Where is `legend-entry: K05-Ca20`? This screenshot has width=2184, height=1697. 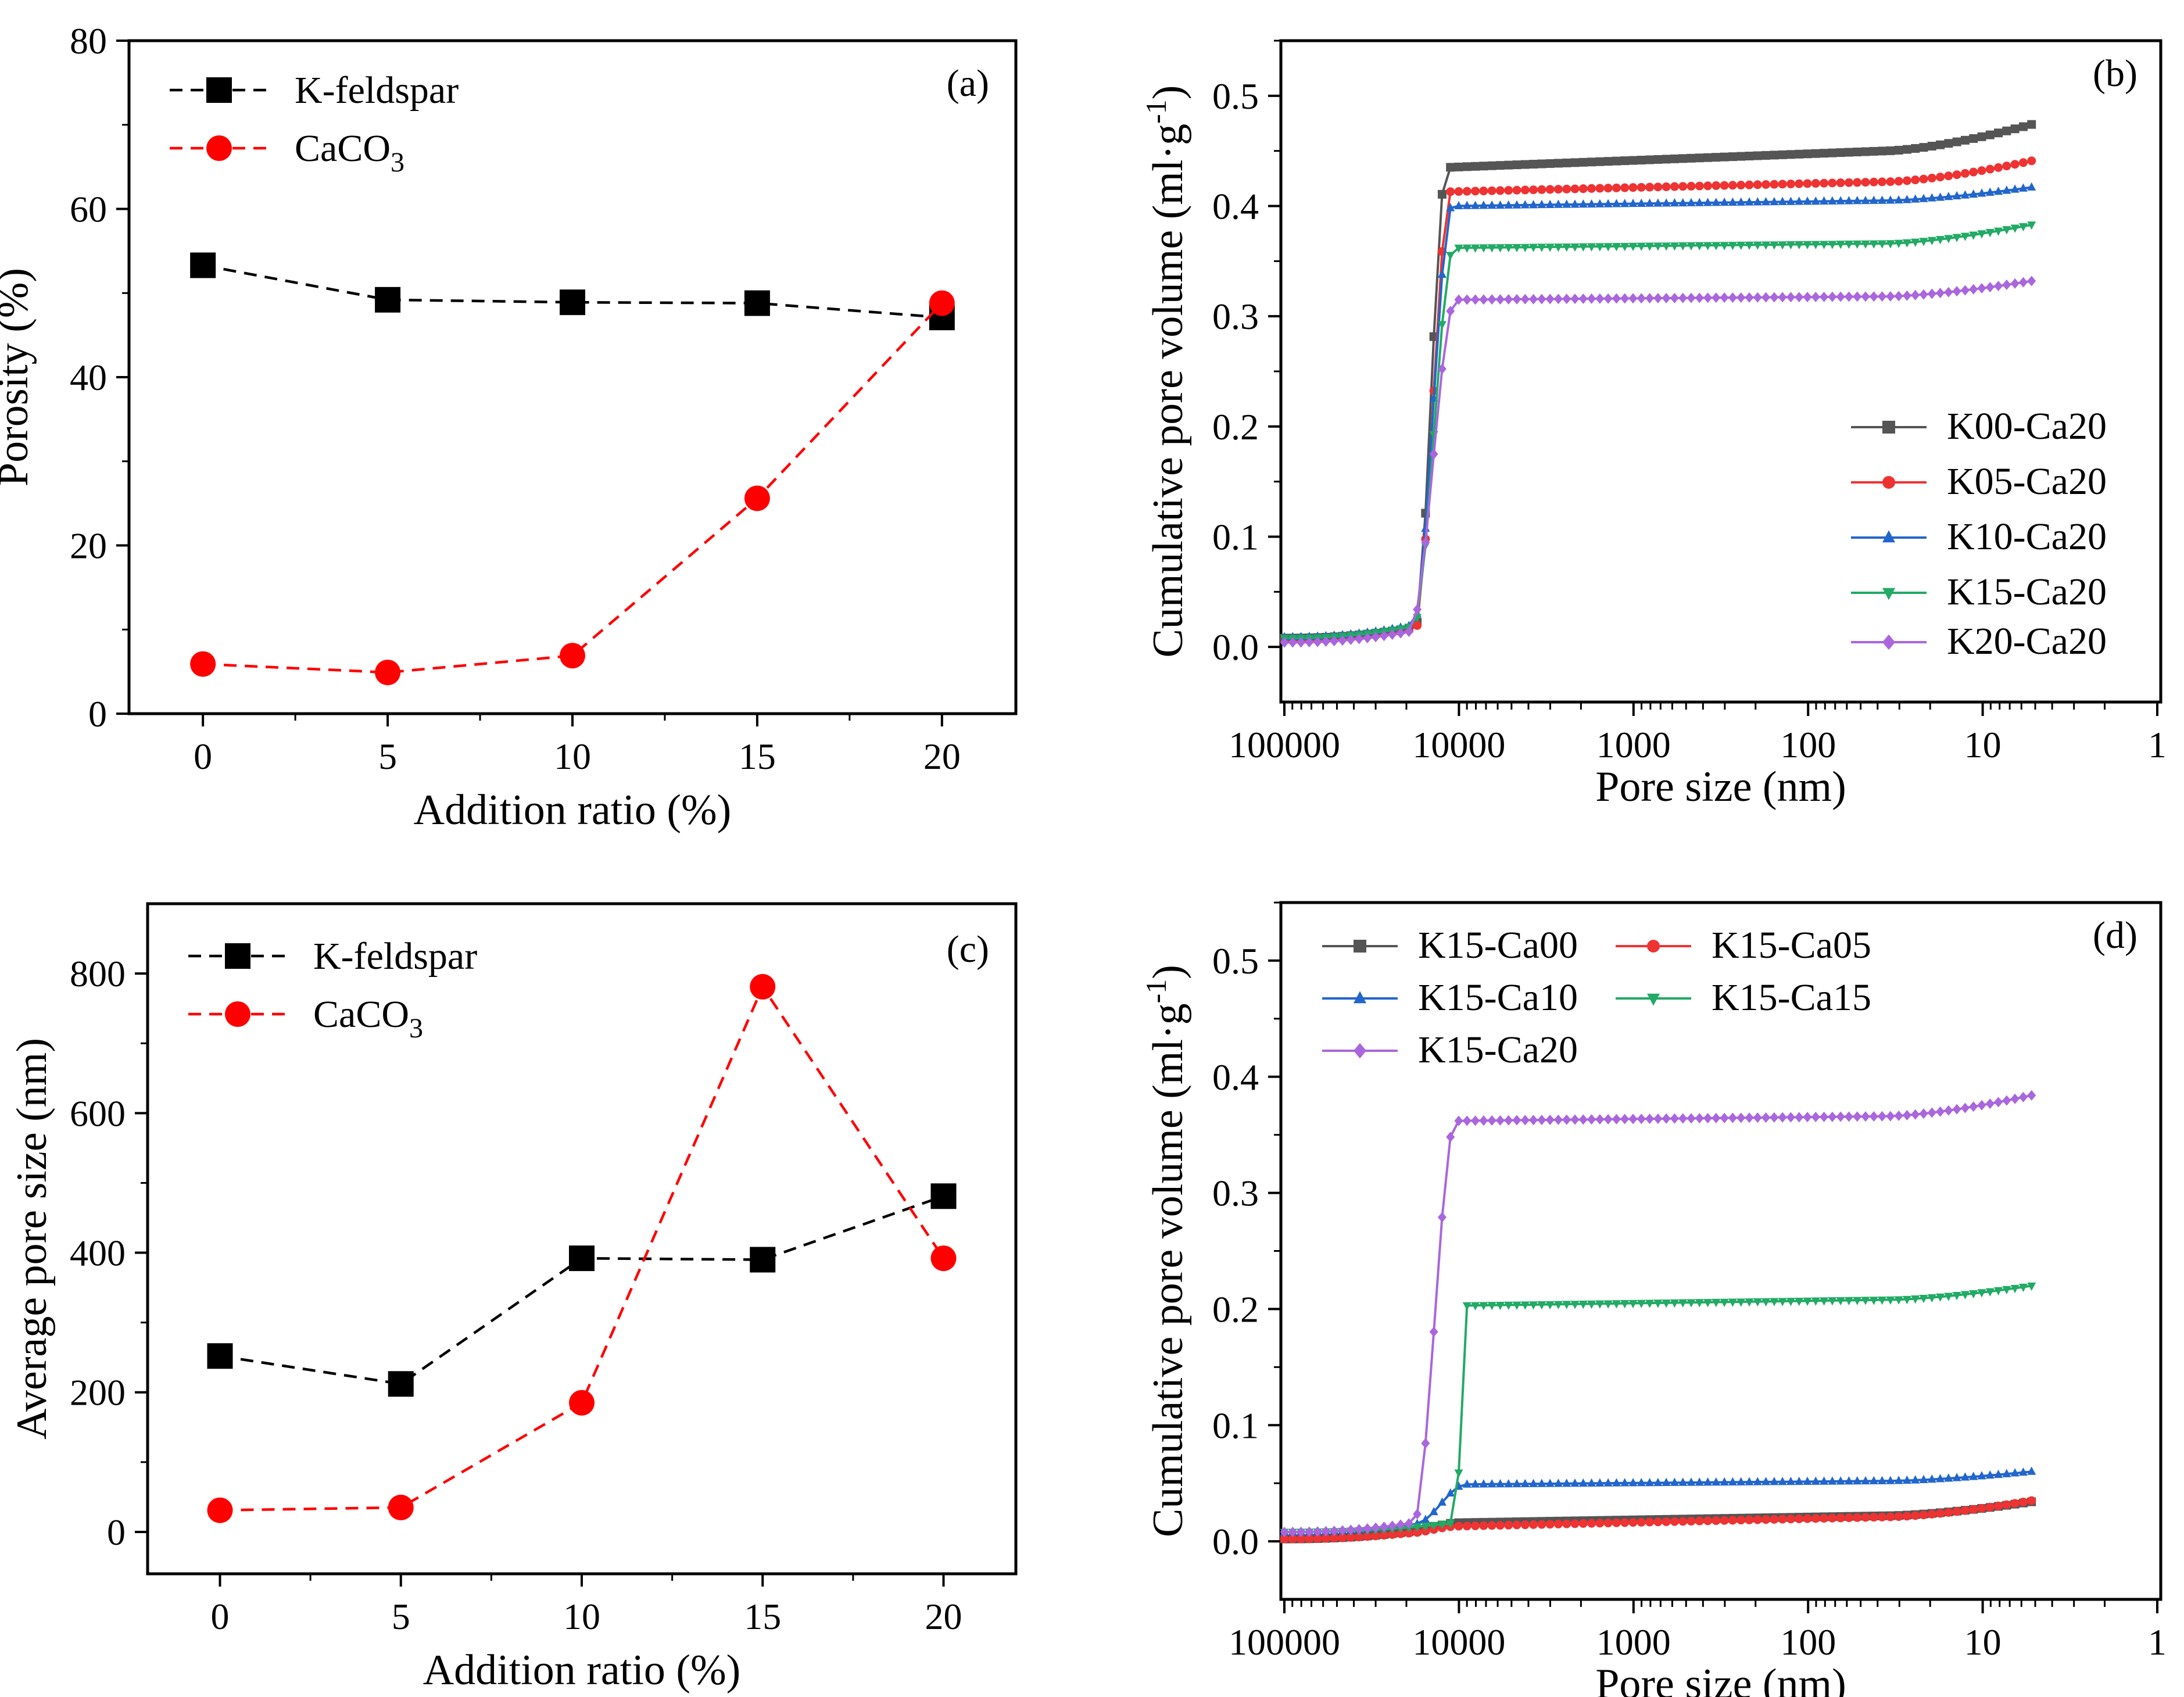 legend-entry: K05-Ca20 is located at coordinates (1979, 481).